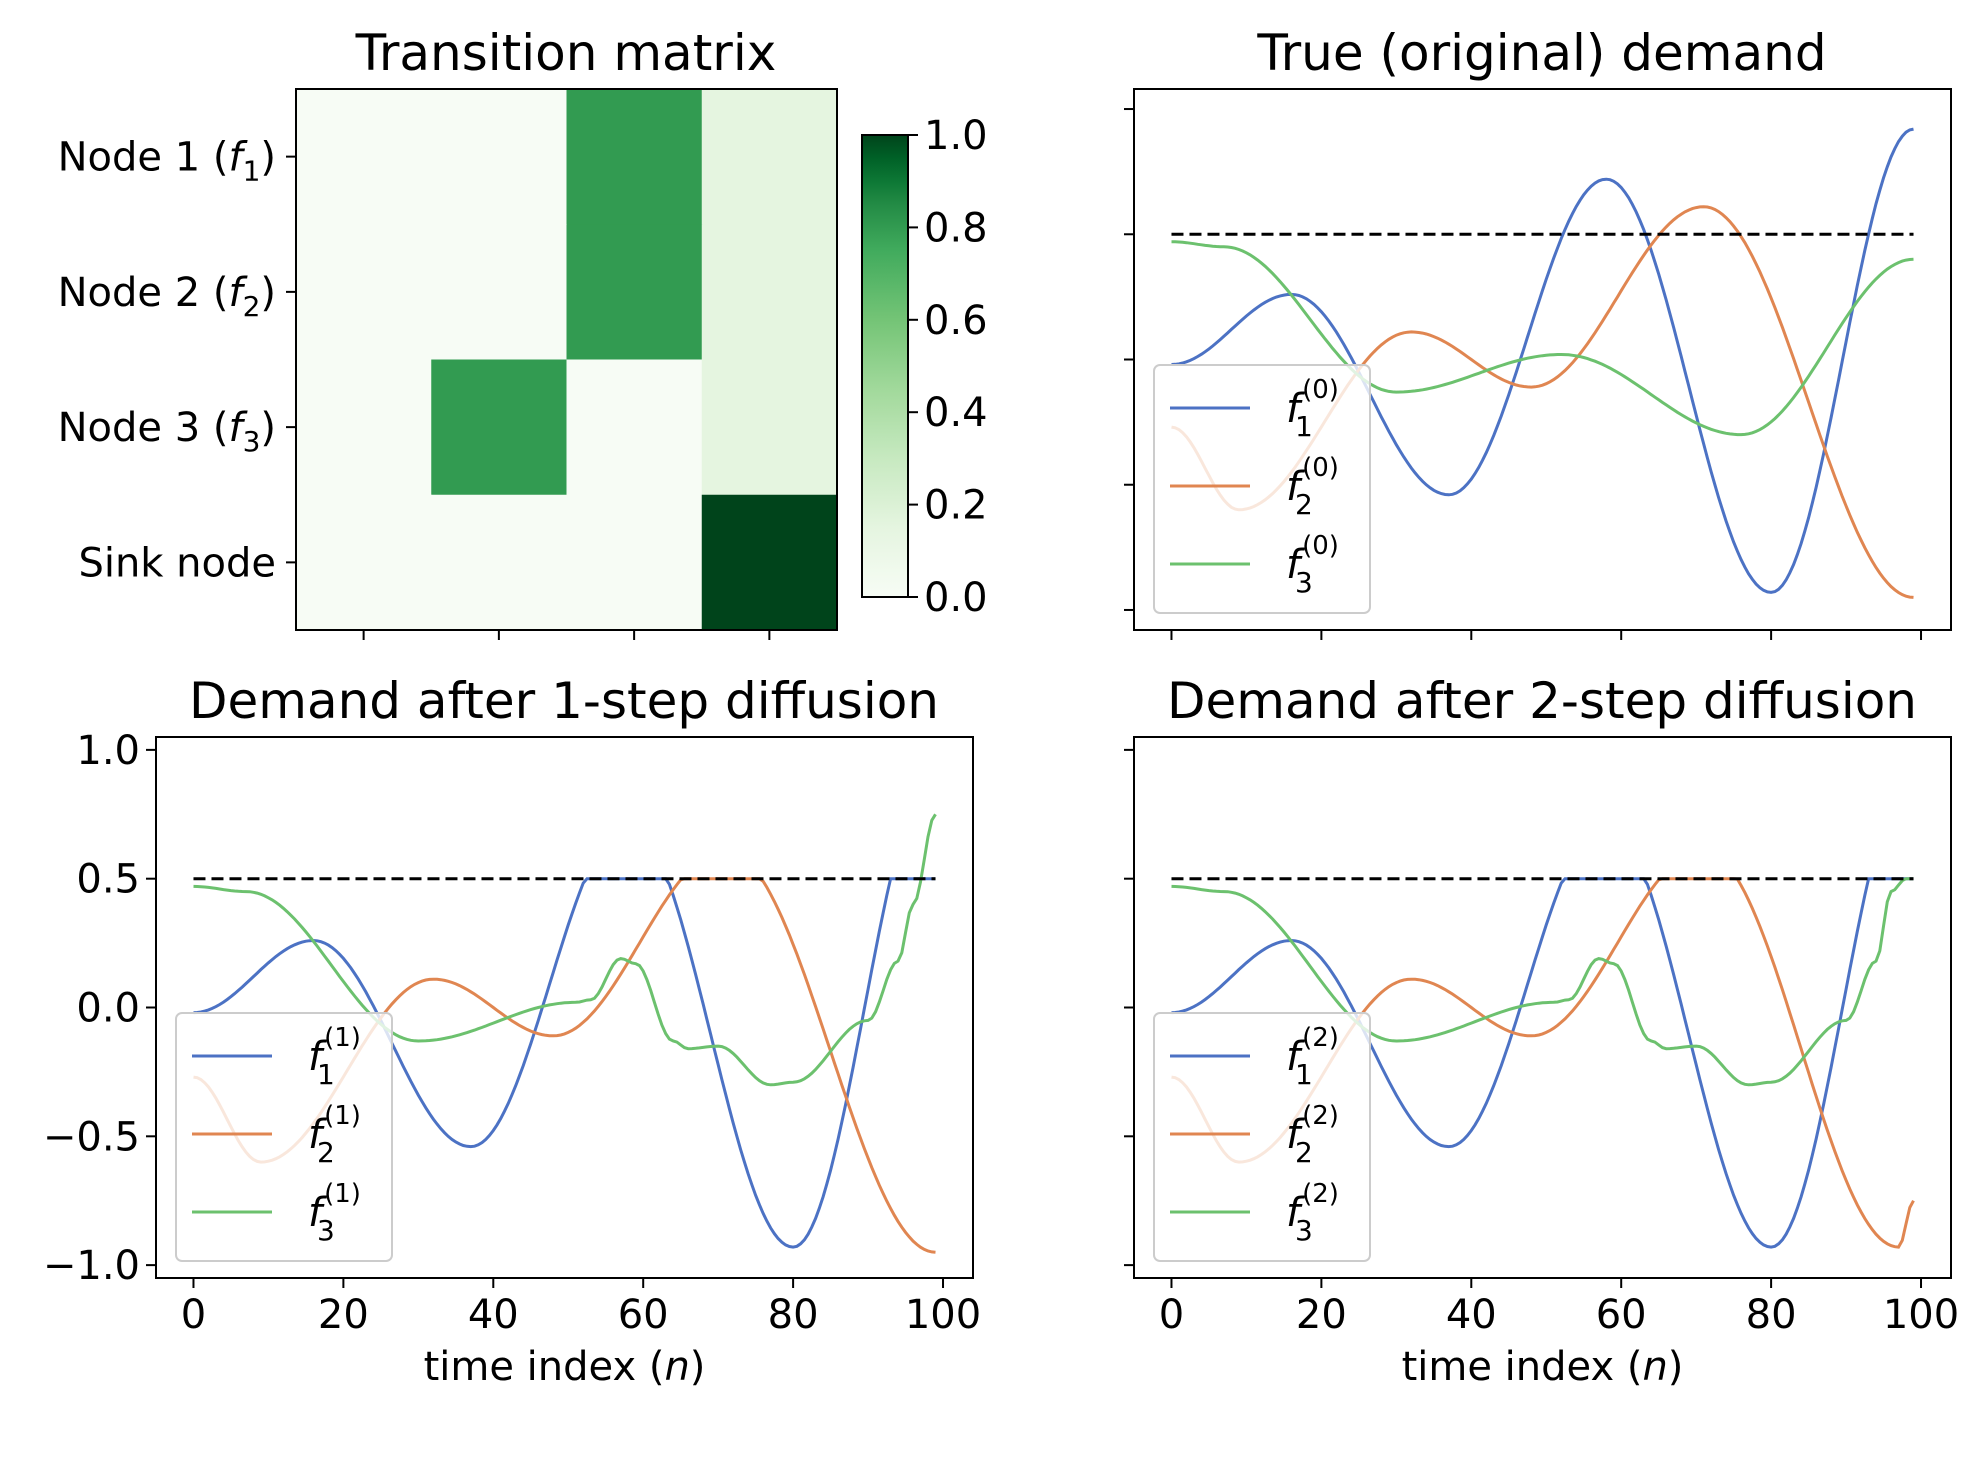 This screenshot has width=1988, height=1460. I want to click on colorbar-tick-label: 0.4, so click(956, 413).